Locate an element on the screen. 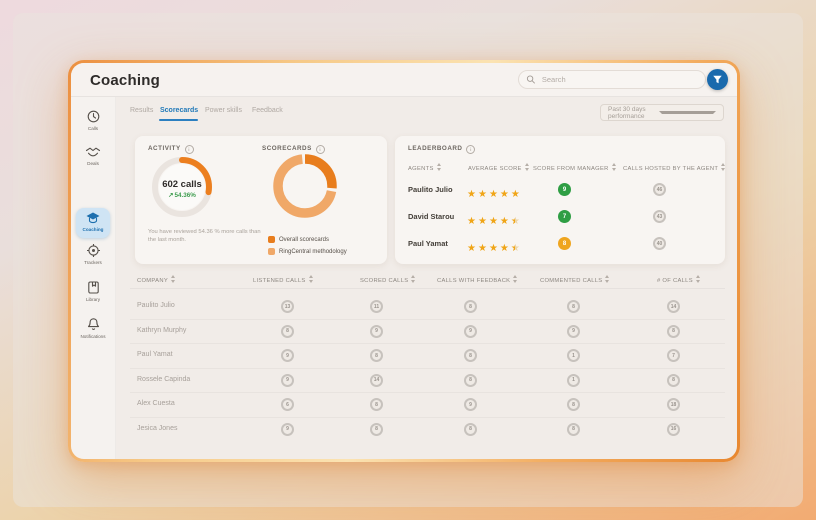 This screenshot has height=520, width=816. sidebar: Calls Deals Coaching is located at coordinates (93, 278).